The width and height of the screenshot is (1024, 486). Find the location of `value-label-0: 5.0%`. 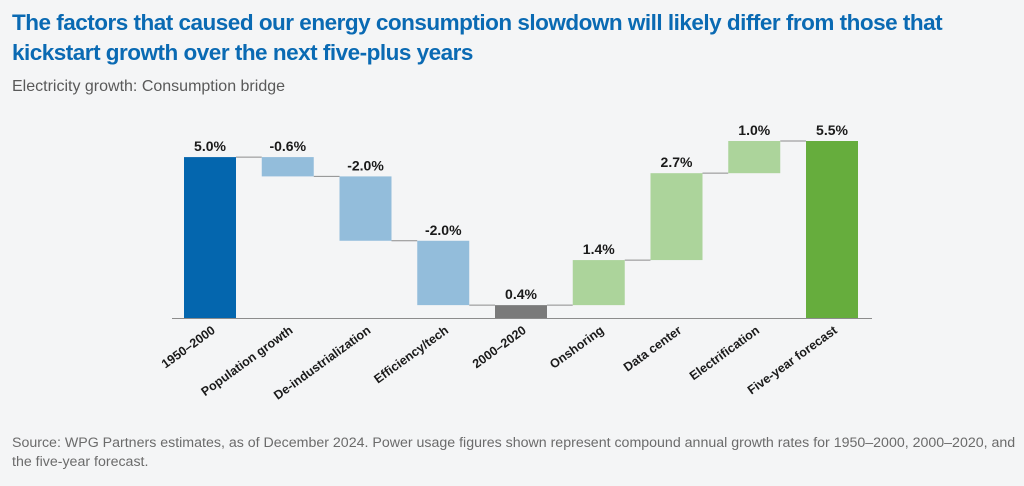

value-label-0: 5.0% is located at coordinates (210, 146).